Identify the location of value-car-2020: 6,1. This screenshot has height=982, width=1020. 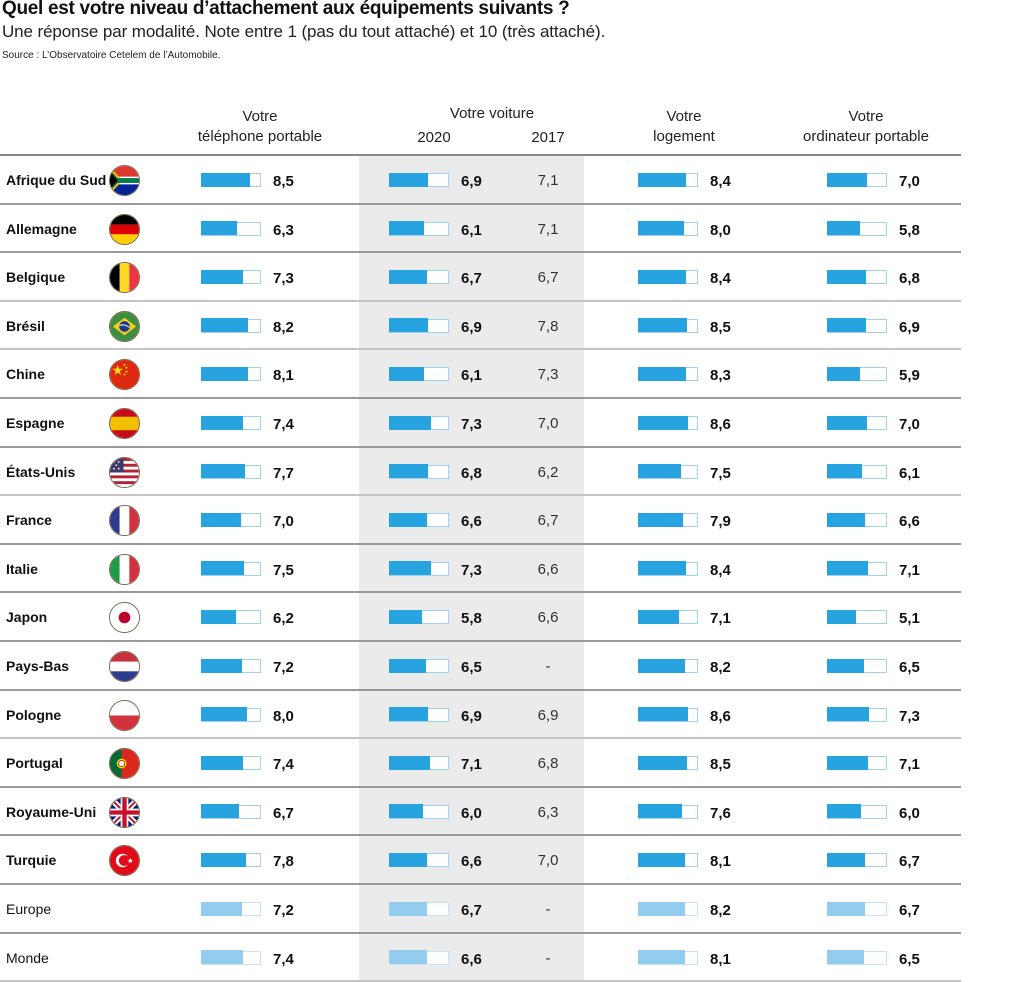
(471, 230).